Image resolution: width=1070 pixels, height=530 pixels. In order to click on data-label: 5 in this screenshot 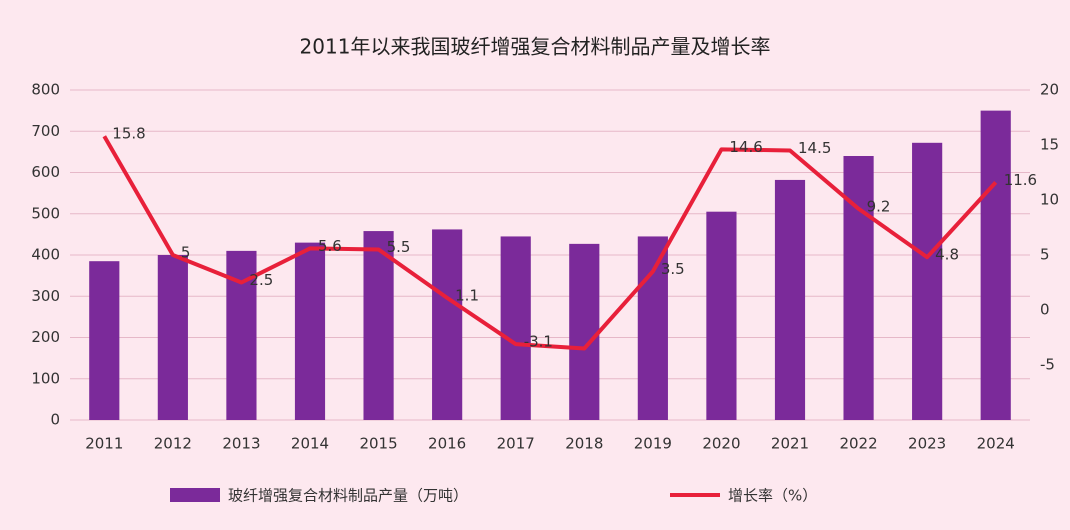, I will do `click(186, 253)`.